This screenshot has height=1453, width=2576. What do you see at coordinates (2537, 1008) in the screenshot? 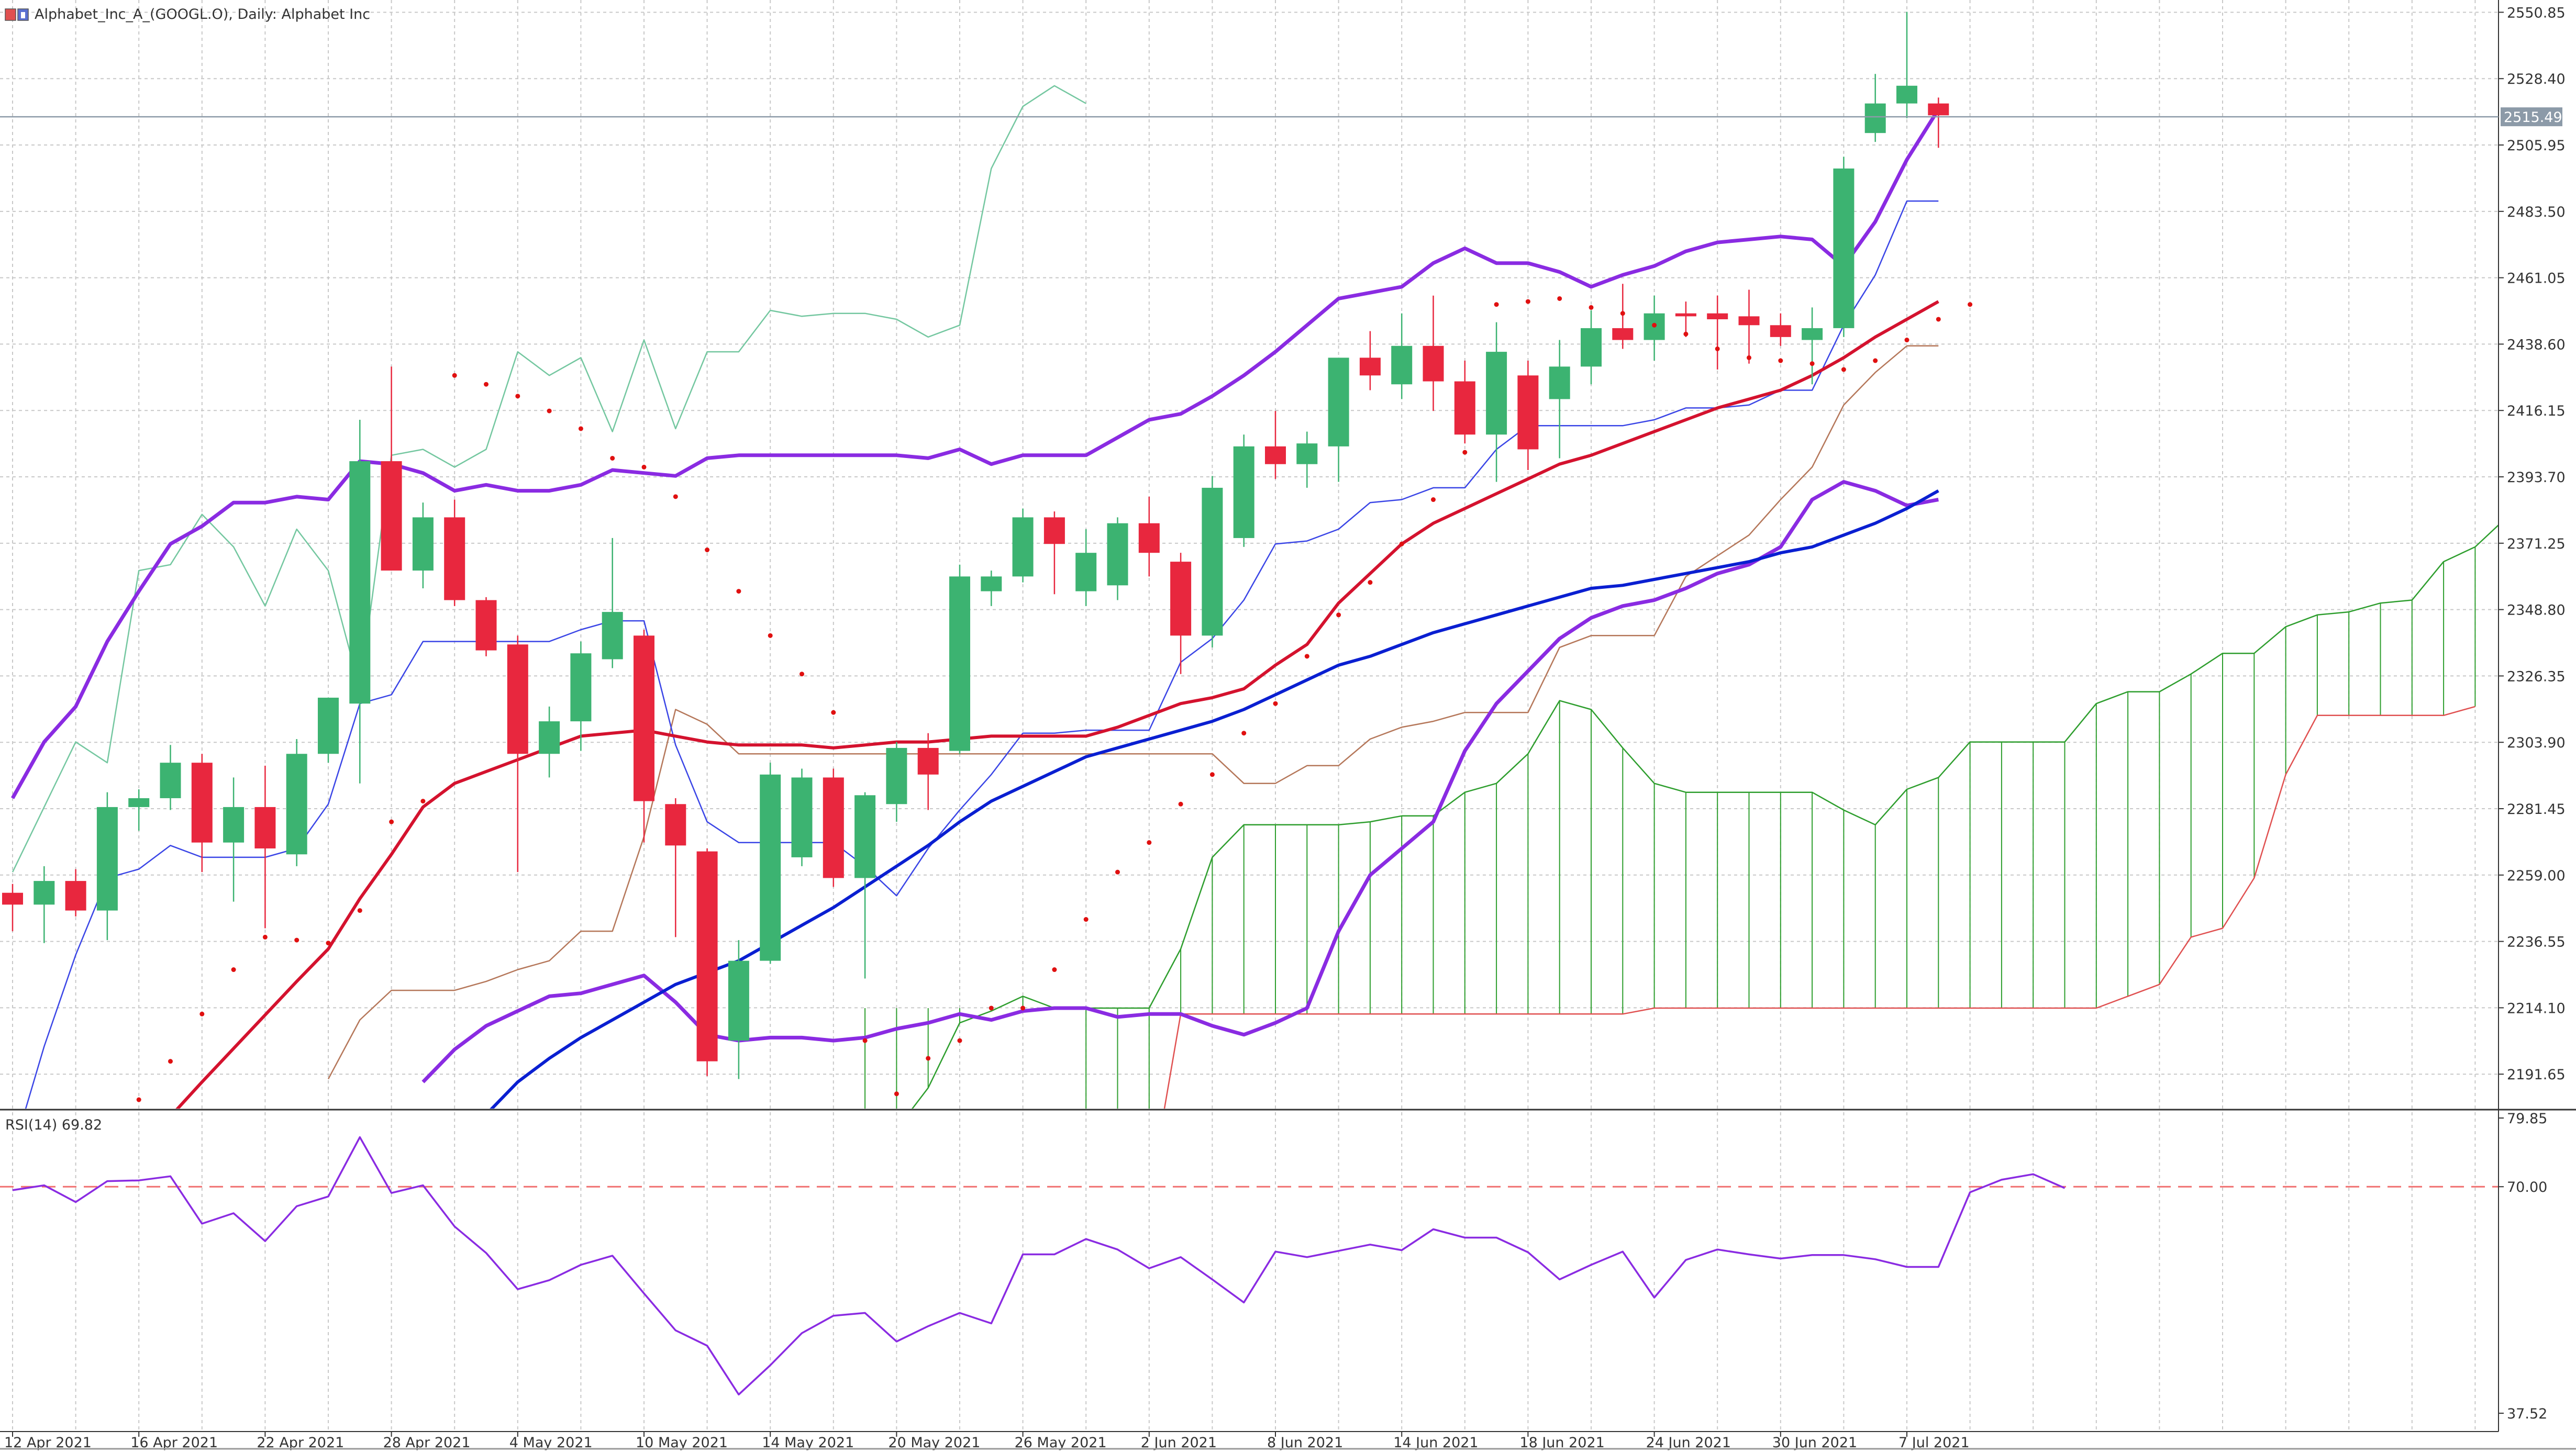
I see `y-axis-label: 2214.10` at bounding box center [2537, 1008].